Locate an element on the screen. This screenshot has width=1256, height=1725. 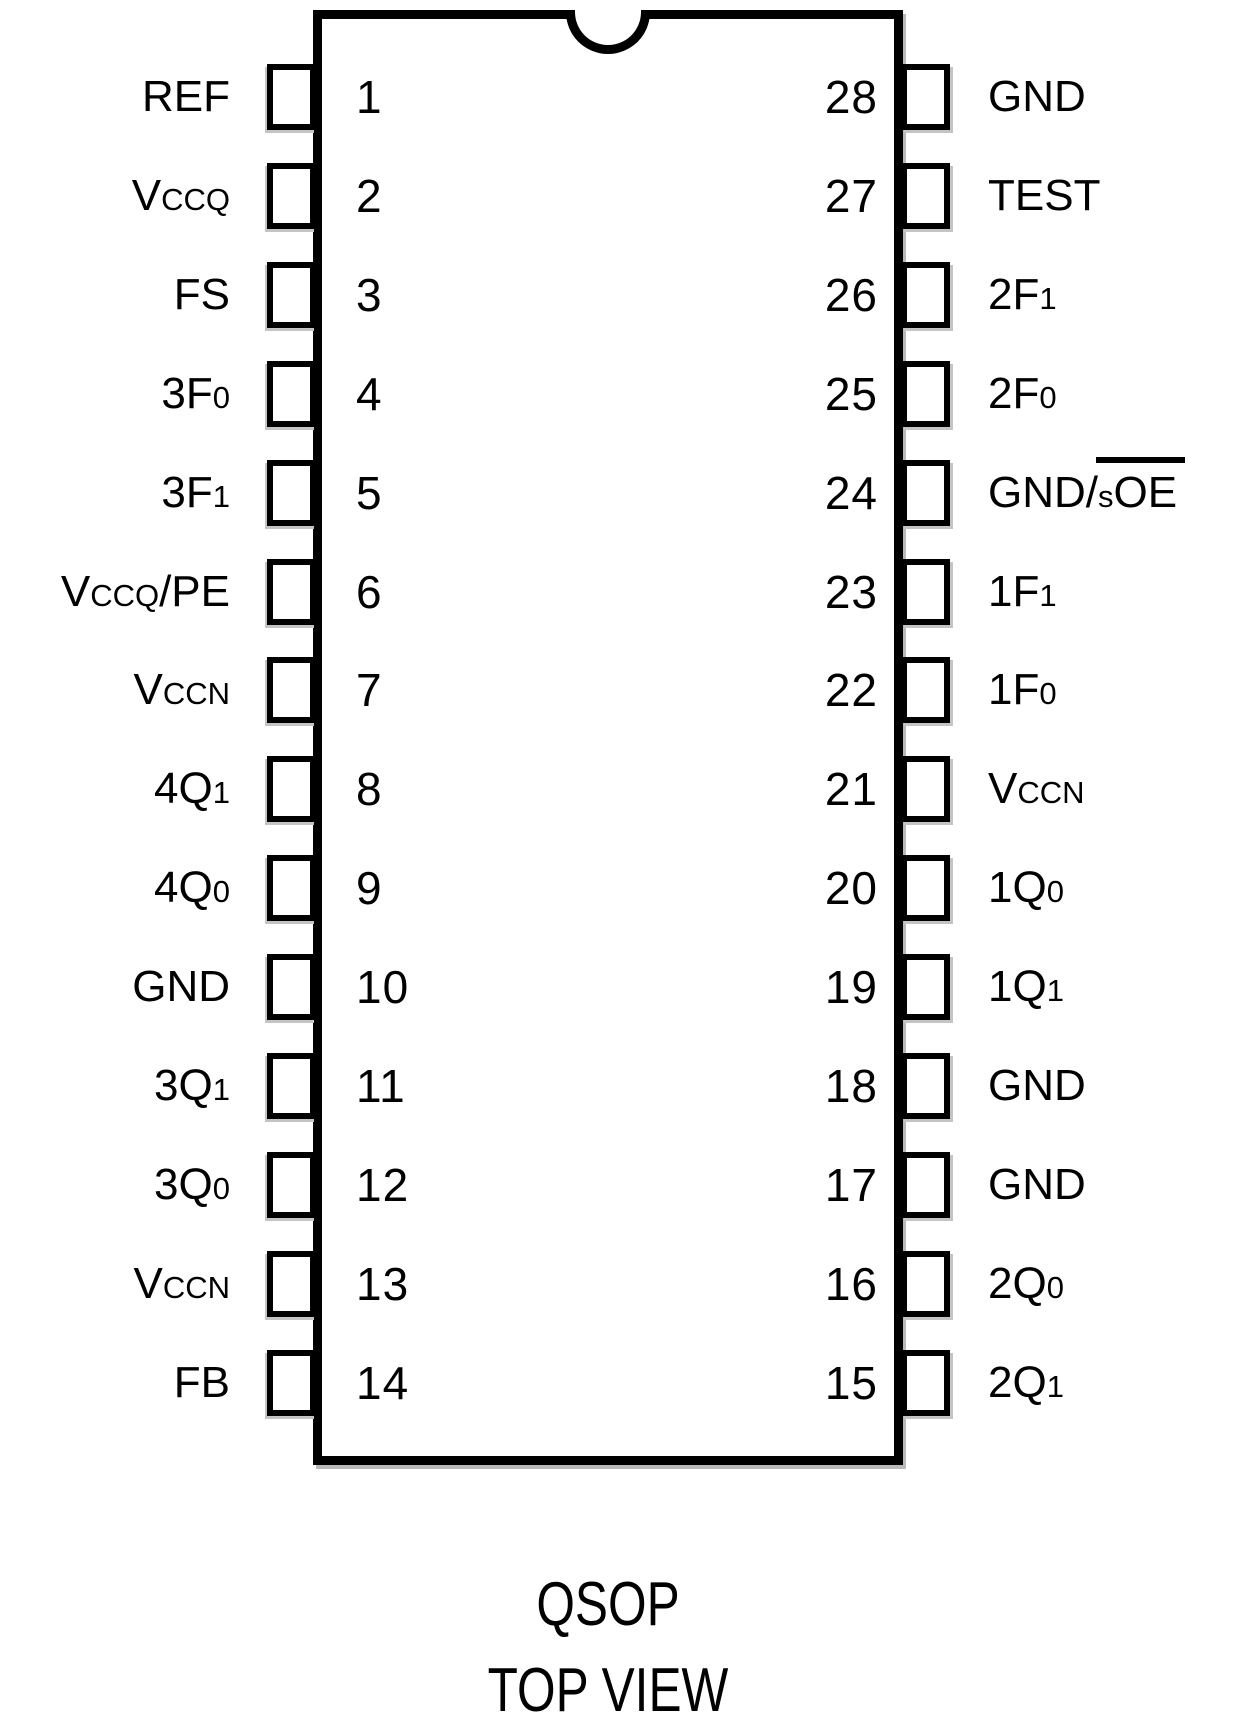
package-type-label: QSOP is located at coordinates (608, 1604).